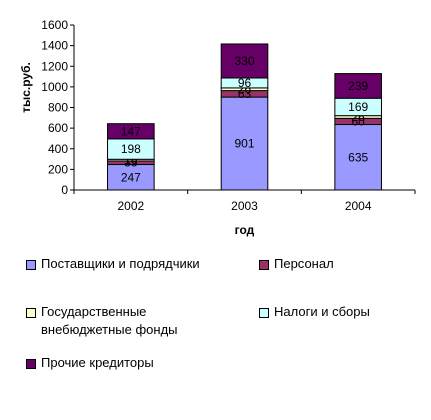  Describe the element at coordinates (245, 230) in the screenshot. I see `x-axis-title: год` at that location.